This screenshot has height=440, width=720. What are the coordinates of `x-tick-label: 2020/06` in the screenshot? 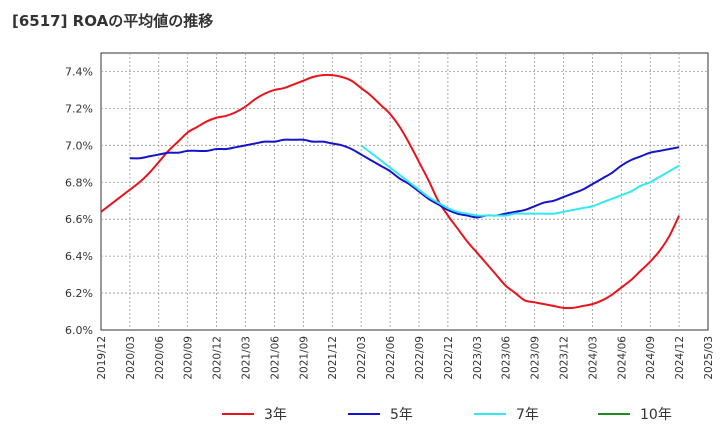 It's located at (160, 358).